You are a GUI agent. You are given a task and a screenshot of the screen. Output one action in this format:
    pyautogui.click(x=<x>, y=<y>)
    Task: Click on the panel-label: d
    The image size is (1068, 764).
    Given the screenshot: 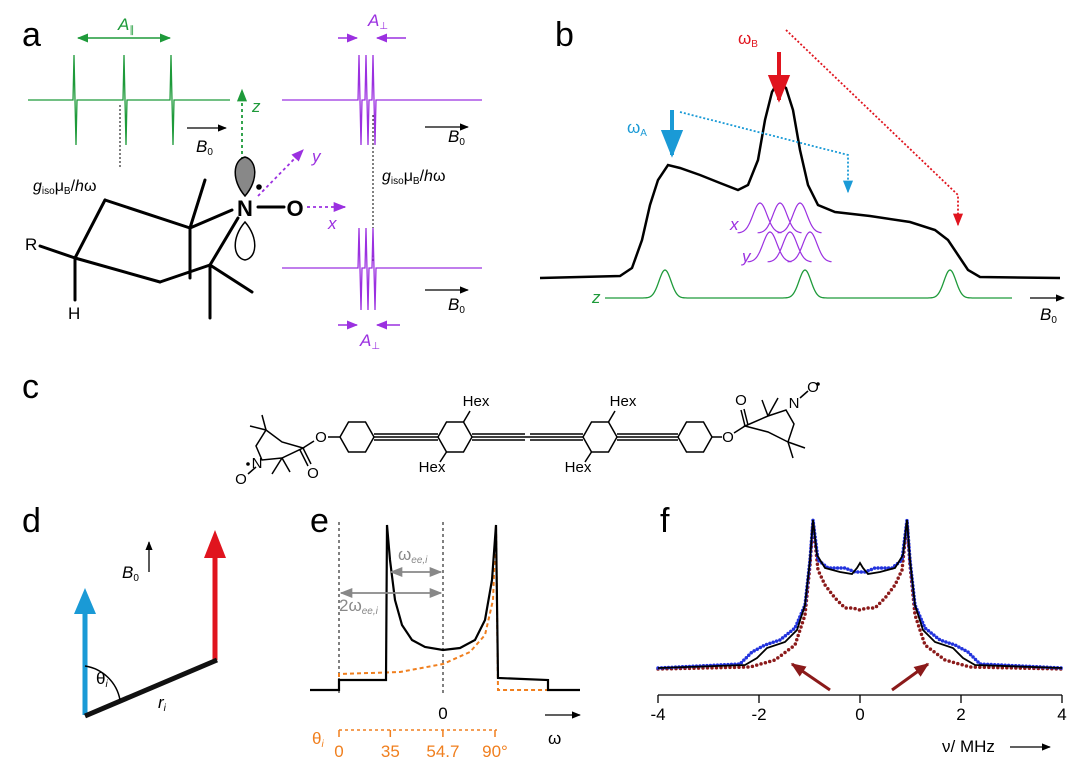 What is the action you would take?
    pyautogui.click(x=31, y=521)
    